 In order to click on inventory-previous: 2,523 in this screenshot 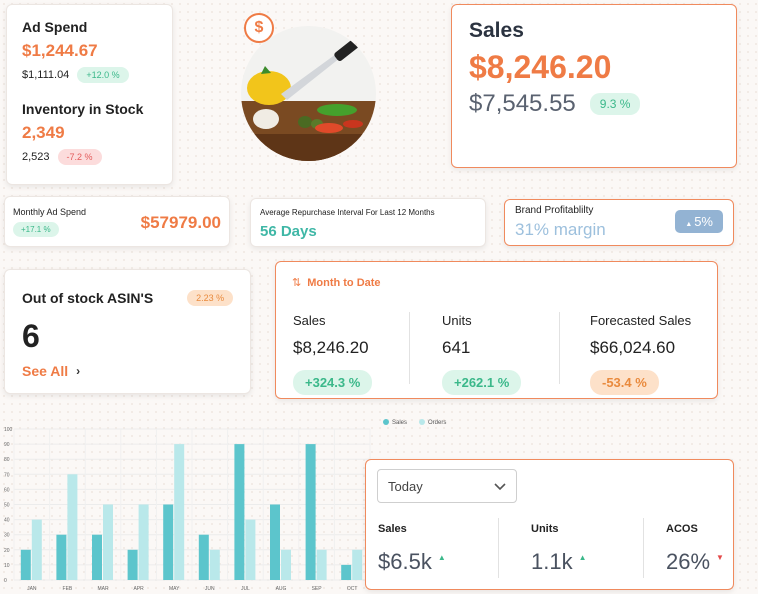, I will do `click(36, 157)`.